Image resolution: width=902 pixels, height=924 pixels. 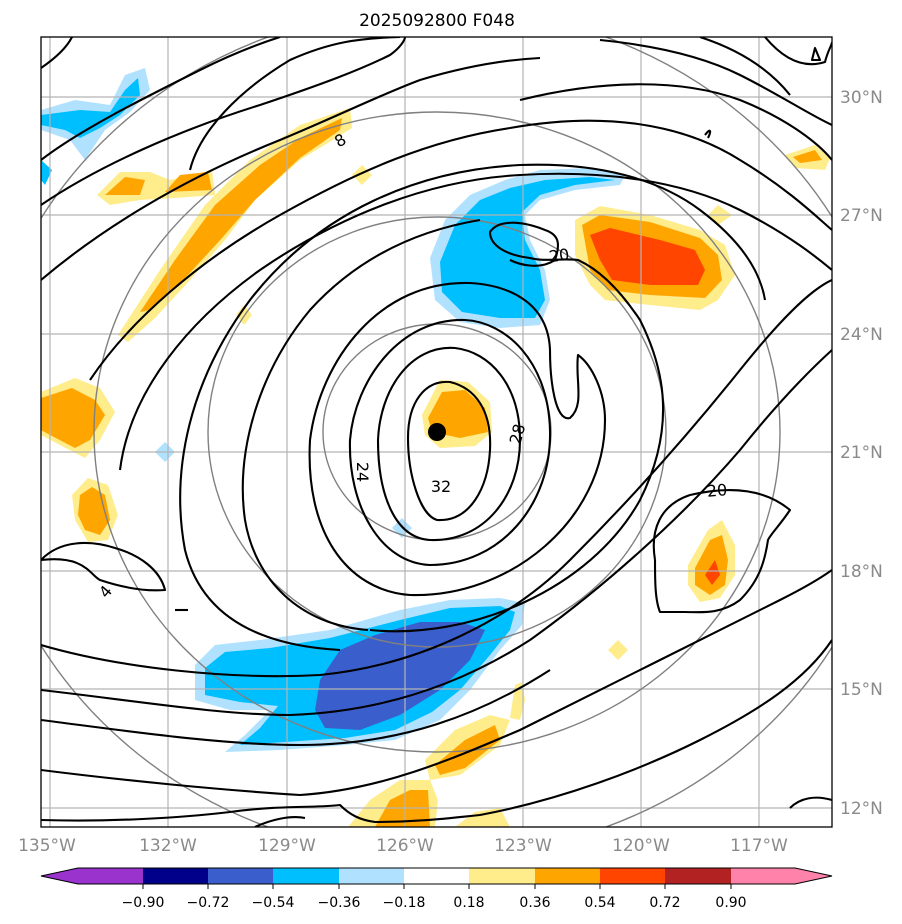 I want to click on colorbar-swatches, so click(x=436, y=876).